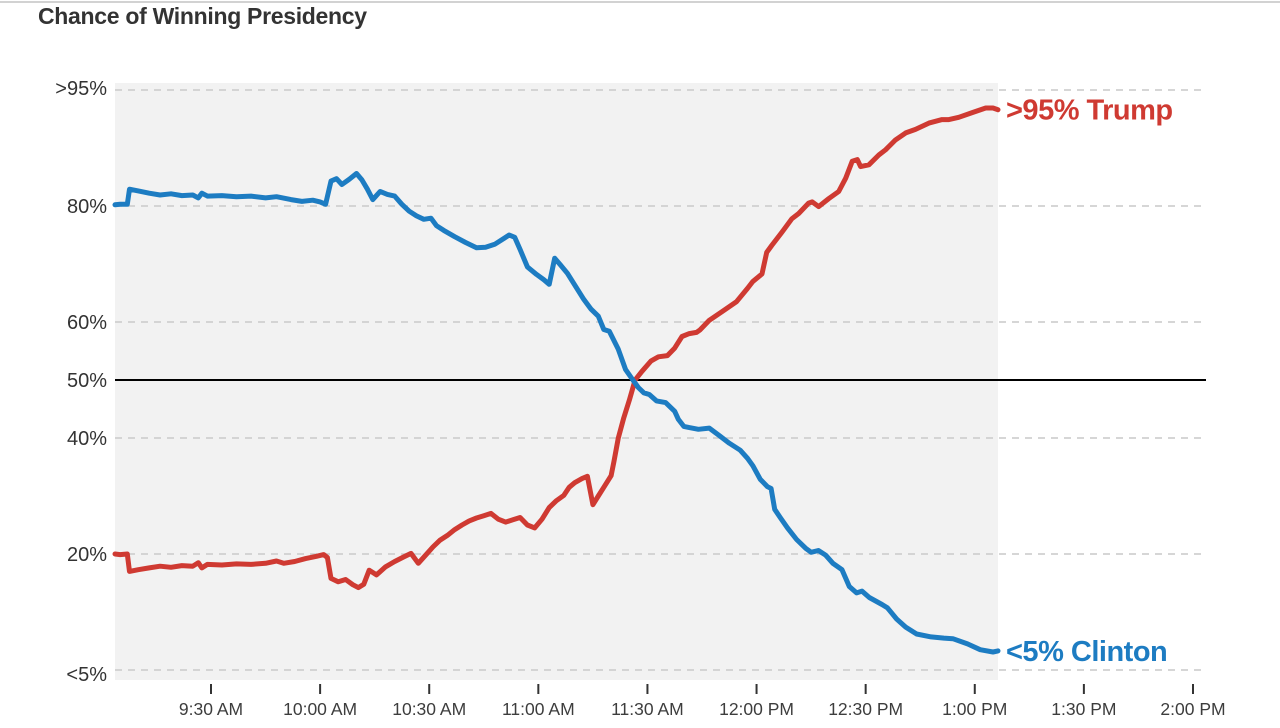 This screenshot has width=1280, height=728. I want to click on y-axis-label: <5%, so click(86, 675).